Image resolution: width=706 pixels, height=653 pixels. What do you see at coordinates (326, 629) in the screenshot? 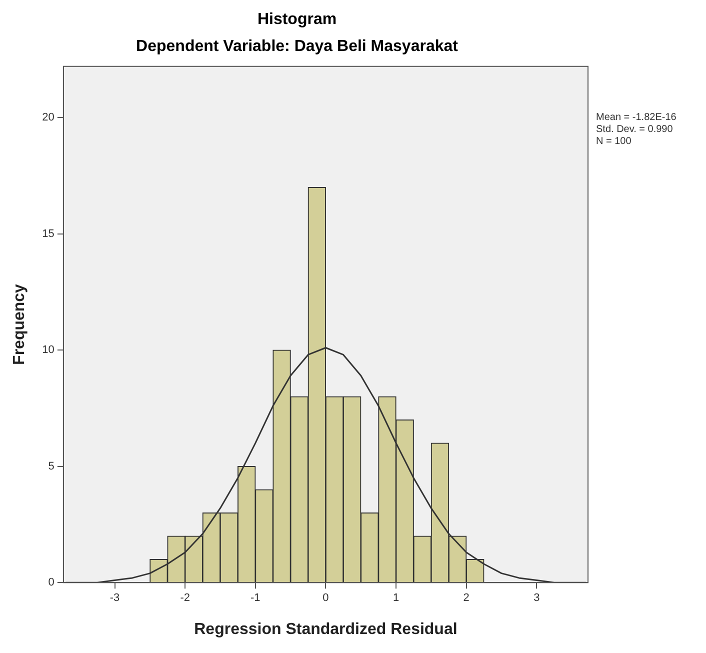
I see `x-axis-title: Regression Standardized Residual` at bounding box center [326, 629].